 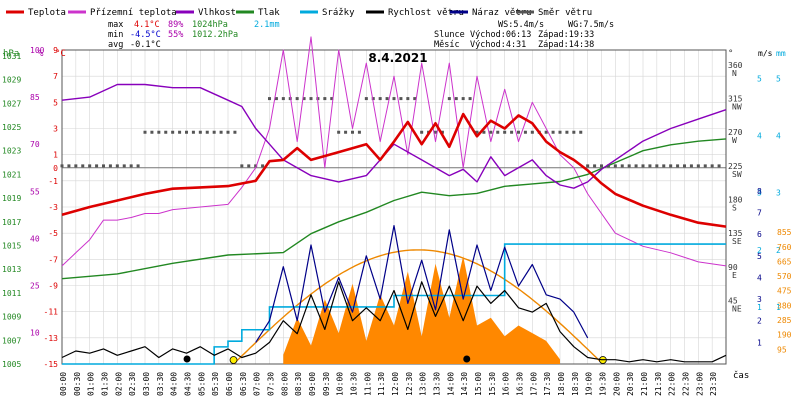 What do you see at coordinates (603, 384) in the screenshot?
I see `axis-x-tick: 19:30` at bounding box center [603, 384].